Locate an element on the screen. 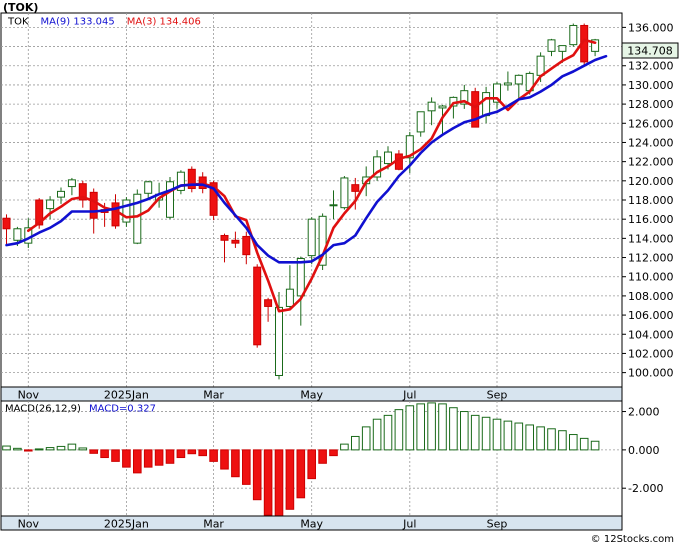  x-tick-label: 2025Jan is located at coordinates (126, 395).